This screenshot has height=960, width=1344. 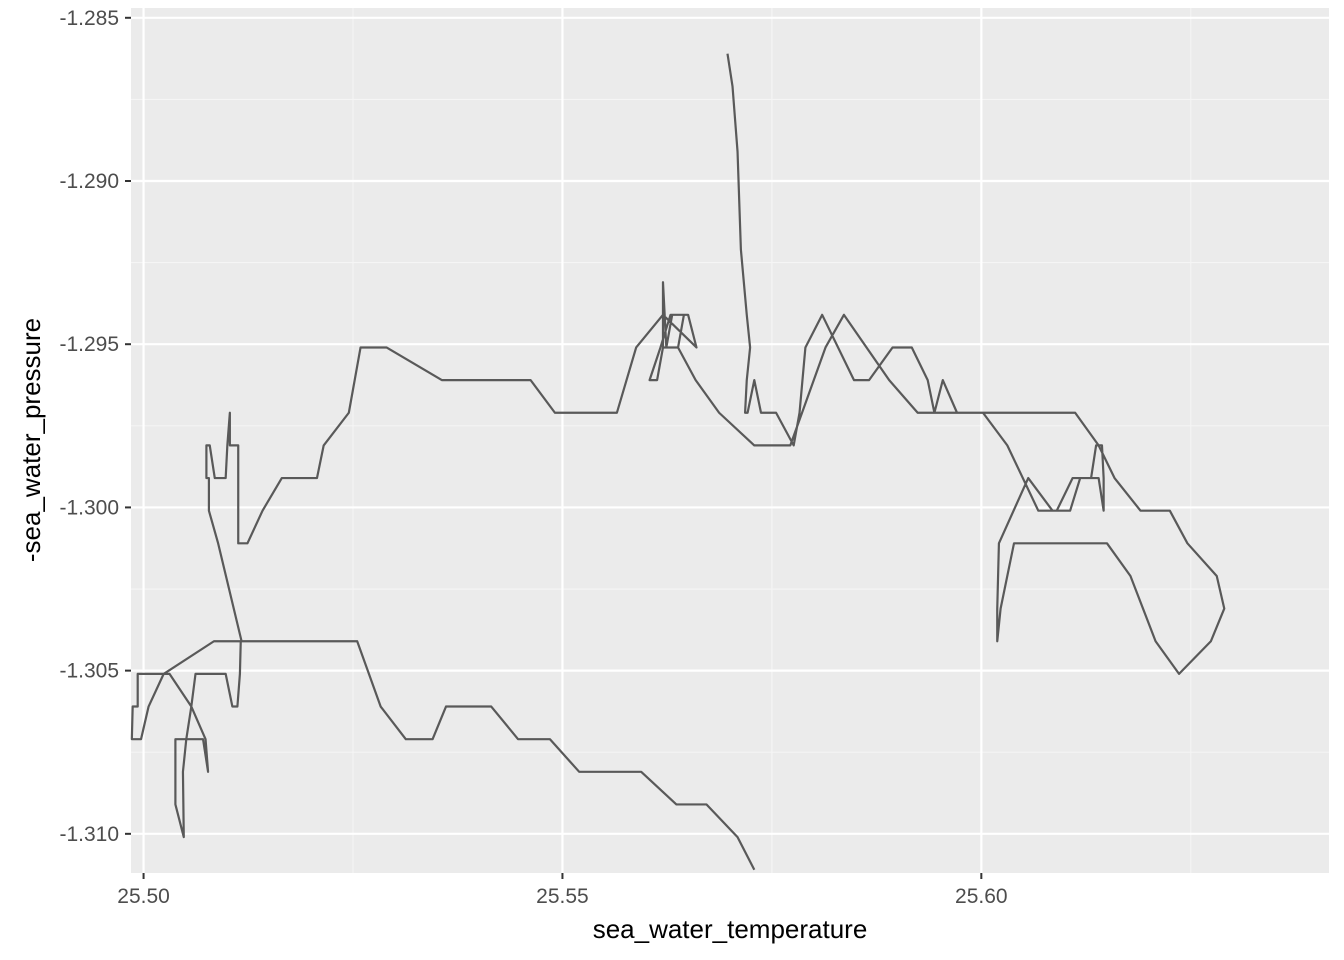 I want to click on y-axis-title: -sea_water_pressure, so click(x=31, y=440).